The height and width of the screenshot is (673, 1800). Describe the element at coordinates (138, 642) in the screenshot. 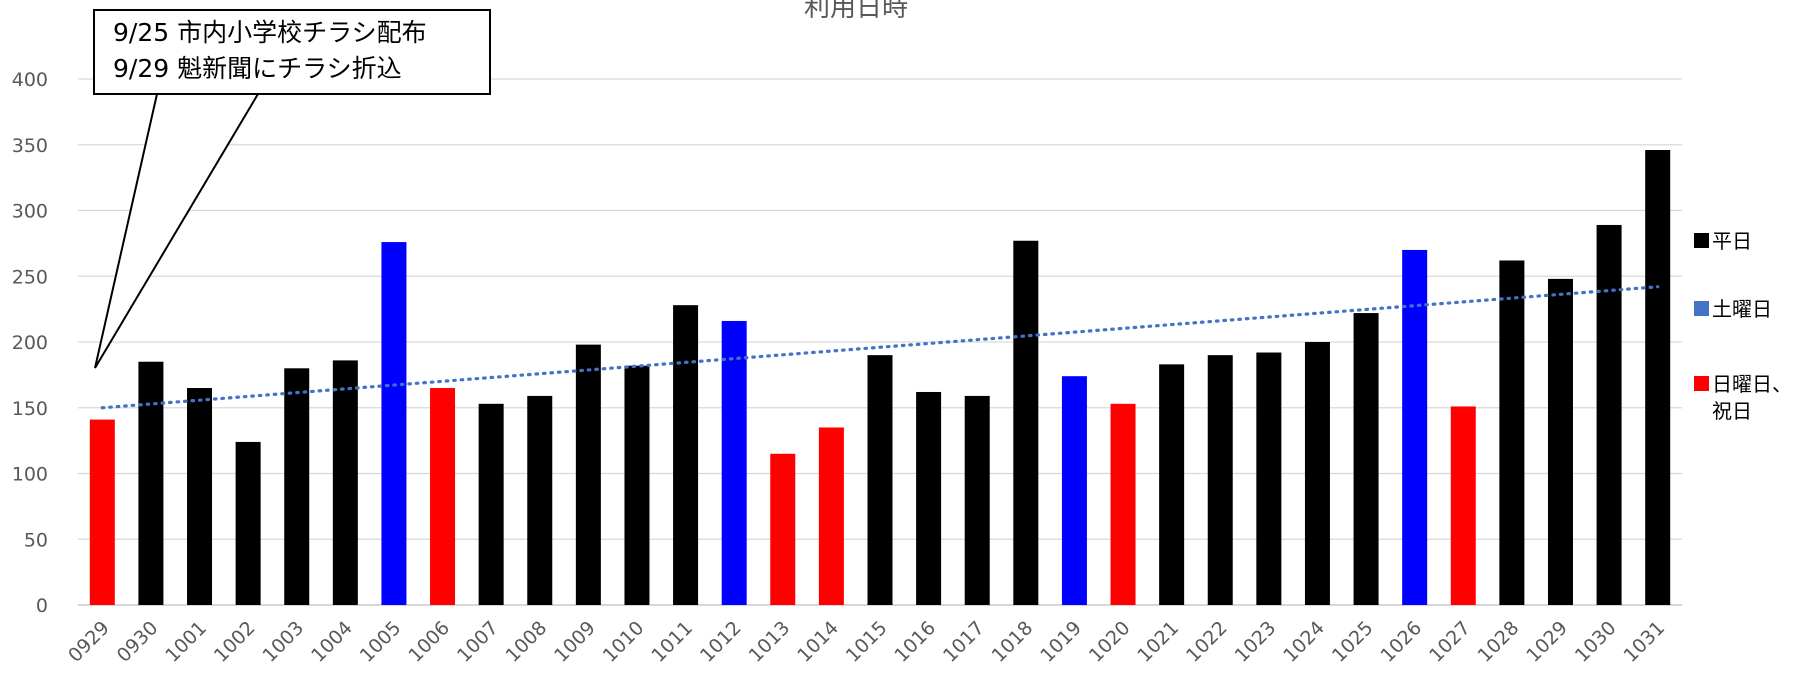

I see `x-tick-label: 0930` at that location.